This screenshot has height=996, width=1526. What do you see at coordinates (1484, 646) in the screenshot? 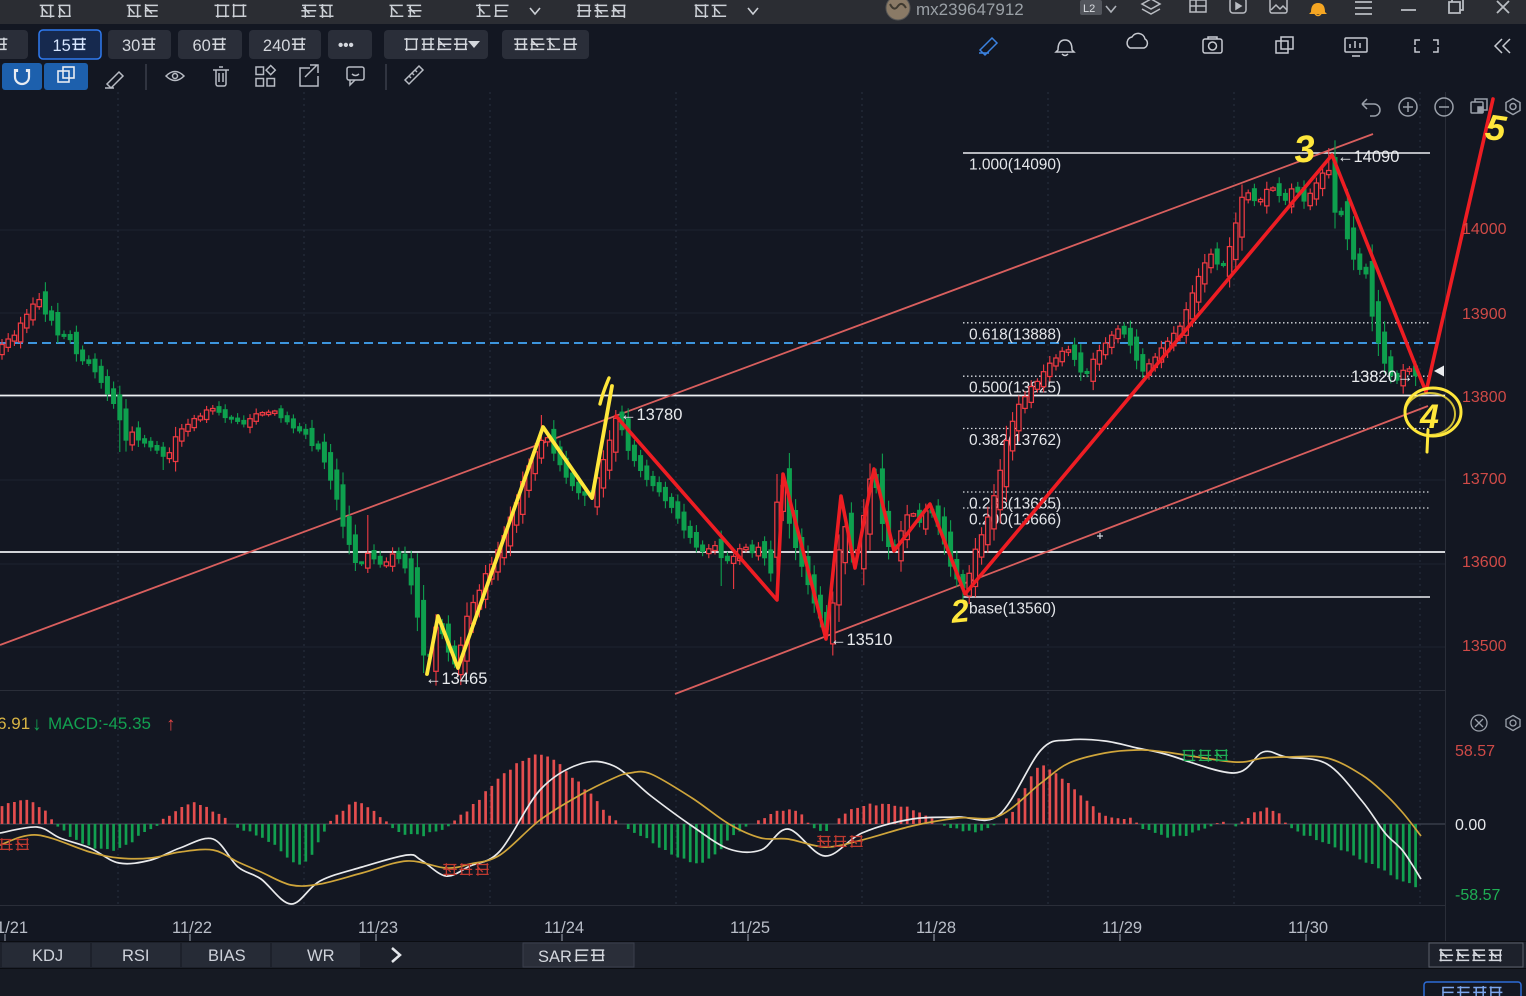
I see `svg-text: 13500` at bounding box center [1484, 646].